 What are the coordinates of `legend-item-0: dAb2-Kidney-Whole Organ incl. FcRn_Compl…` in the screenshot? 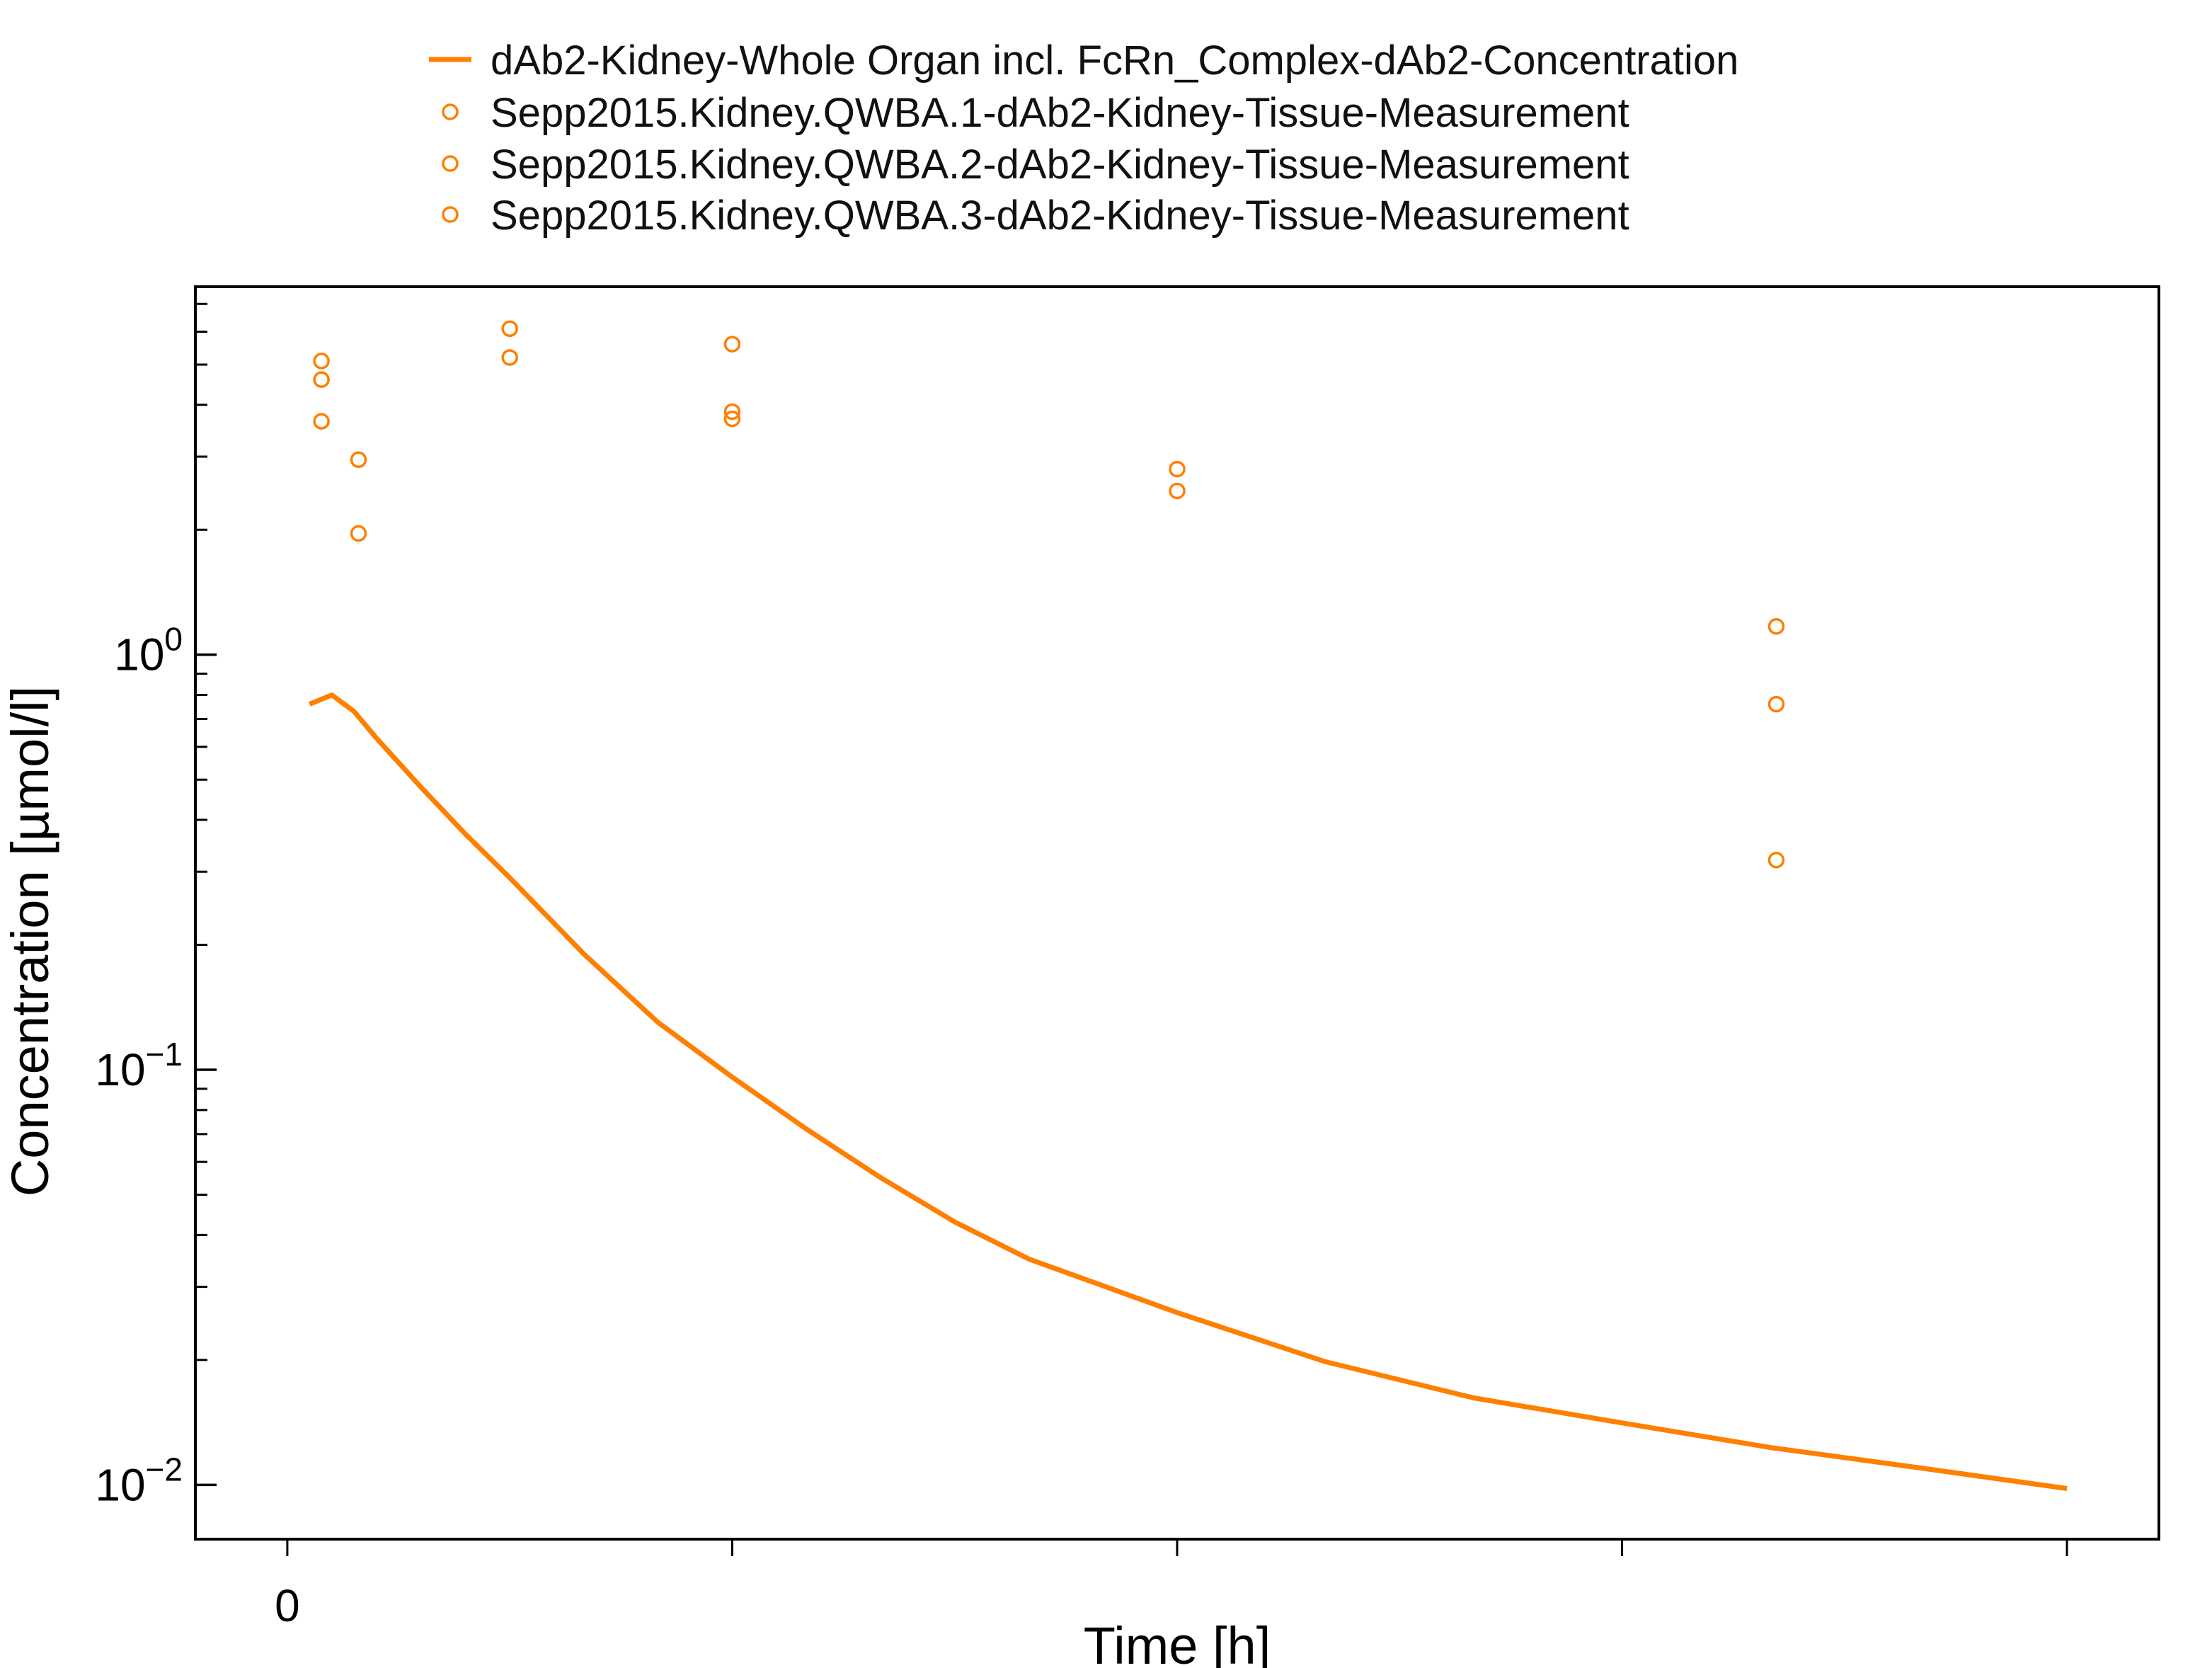 It's located at (1083, 61).